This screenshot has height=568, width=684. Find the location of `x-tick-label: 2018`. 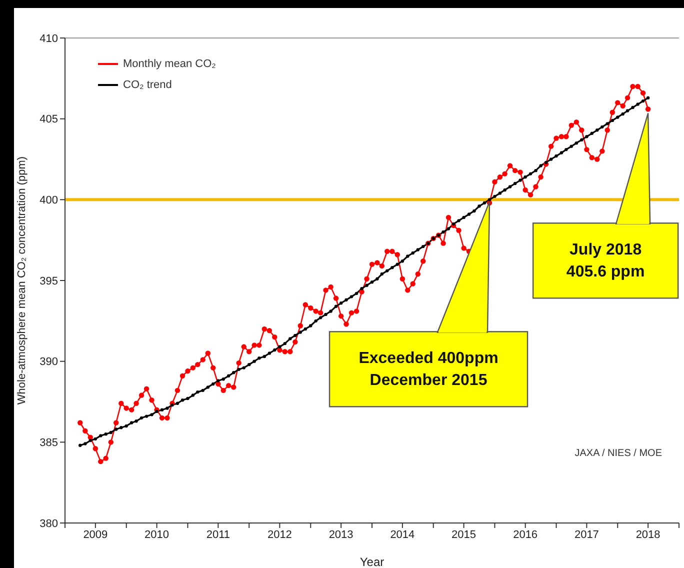

x-tick-label: 2018 is located at coordinates (648, 534).